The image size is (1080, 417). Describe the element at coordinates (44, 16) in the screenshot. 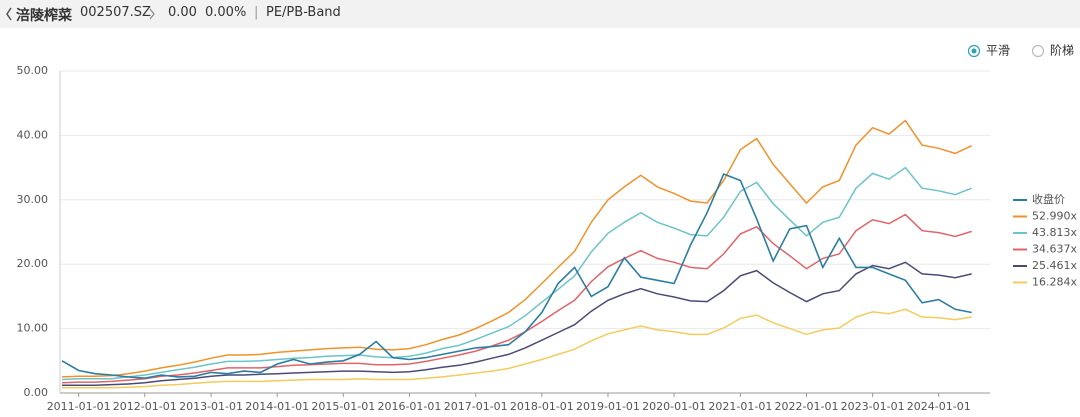

I see `stock-name: 涪陵榨菜` at that location.